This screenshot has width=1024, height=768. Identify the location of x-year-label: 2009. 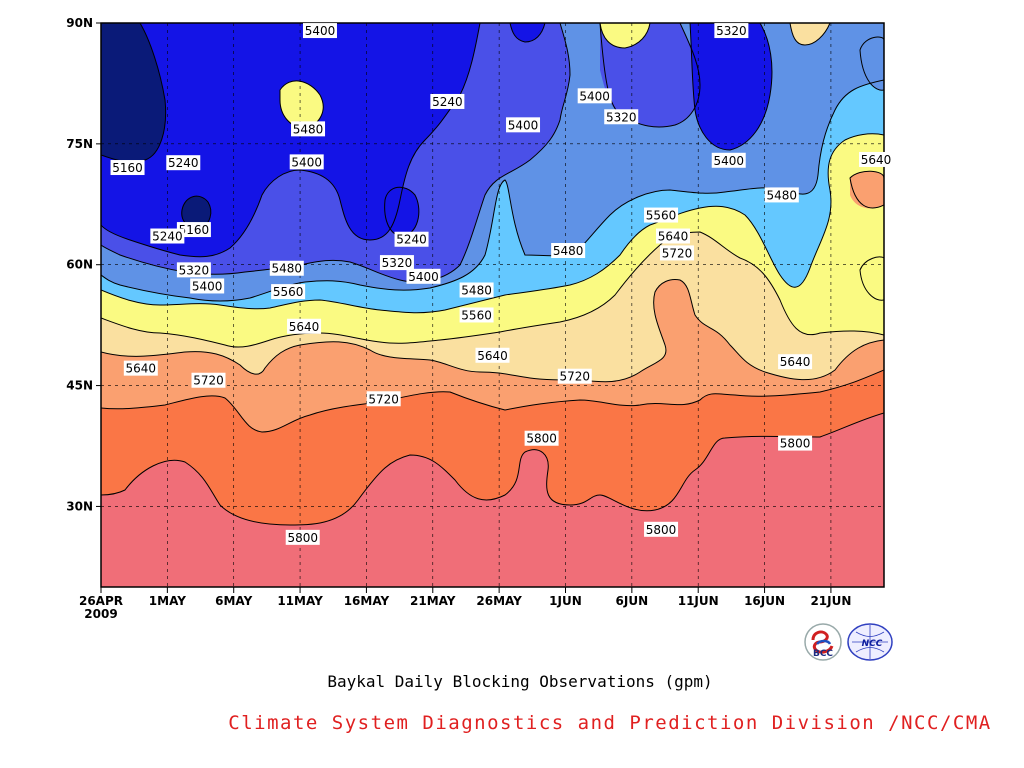
(100, 614).